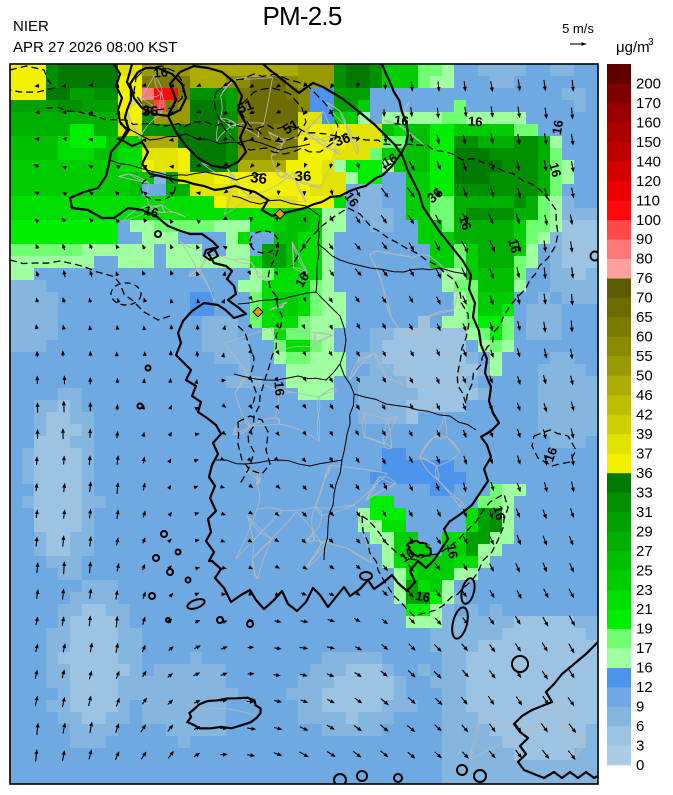 Image resolution: width=673 pixels, height=795 pixels. What do you see at coordinates (648, 181) in the screenshot?
I see `svg-text: 120` at bounding box center [648, 181].